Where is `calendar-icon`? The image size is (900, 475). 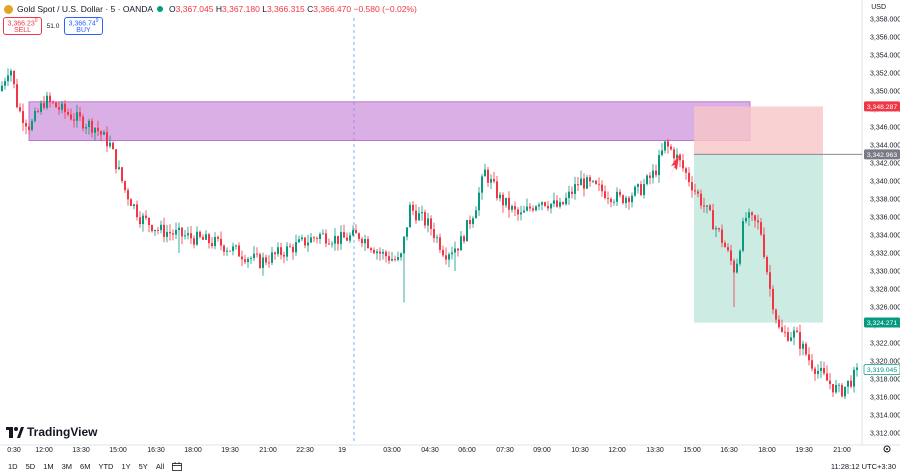
calendar-icon is located at coordinates (177, 466).